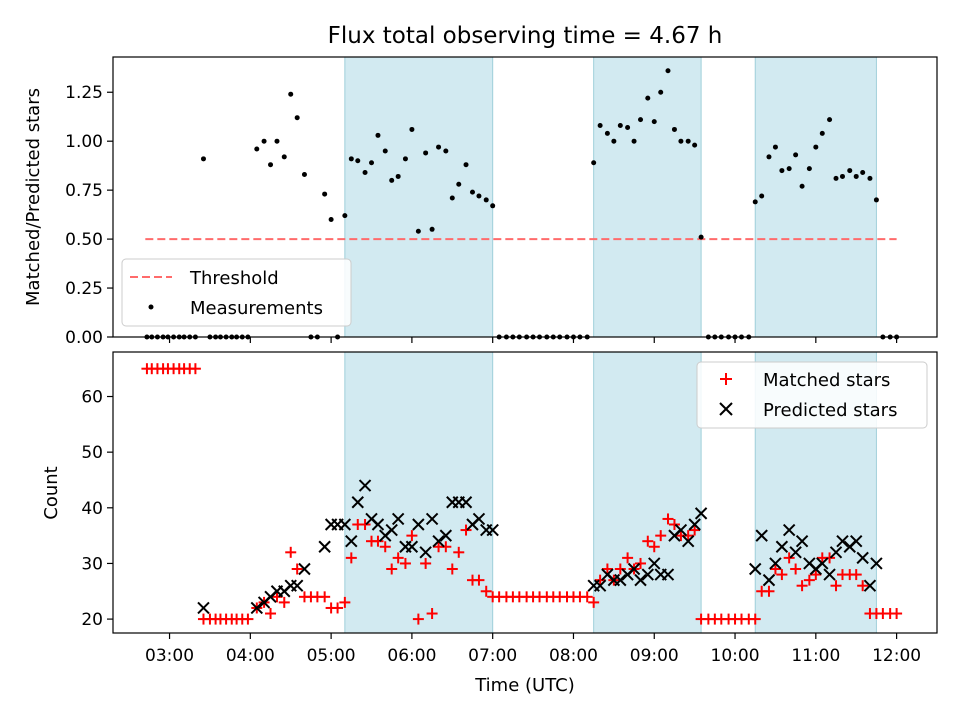  I want to click on bottom-y-axis-label: Count, so click(51, 492).